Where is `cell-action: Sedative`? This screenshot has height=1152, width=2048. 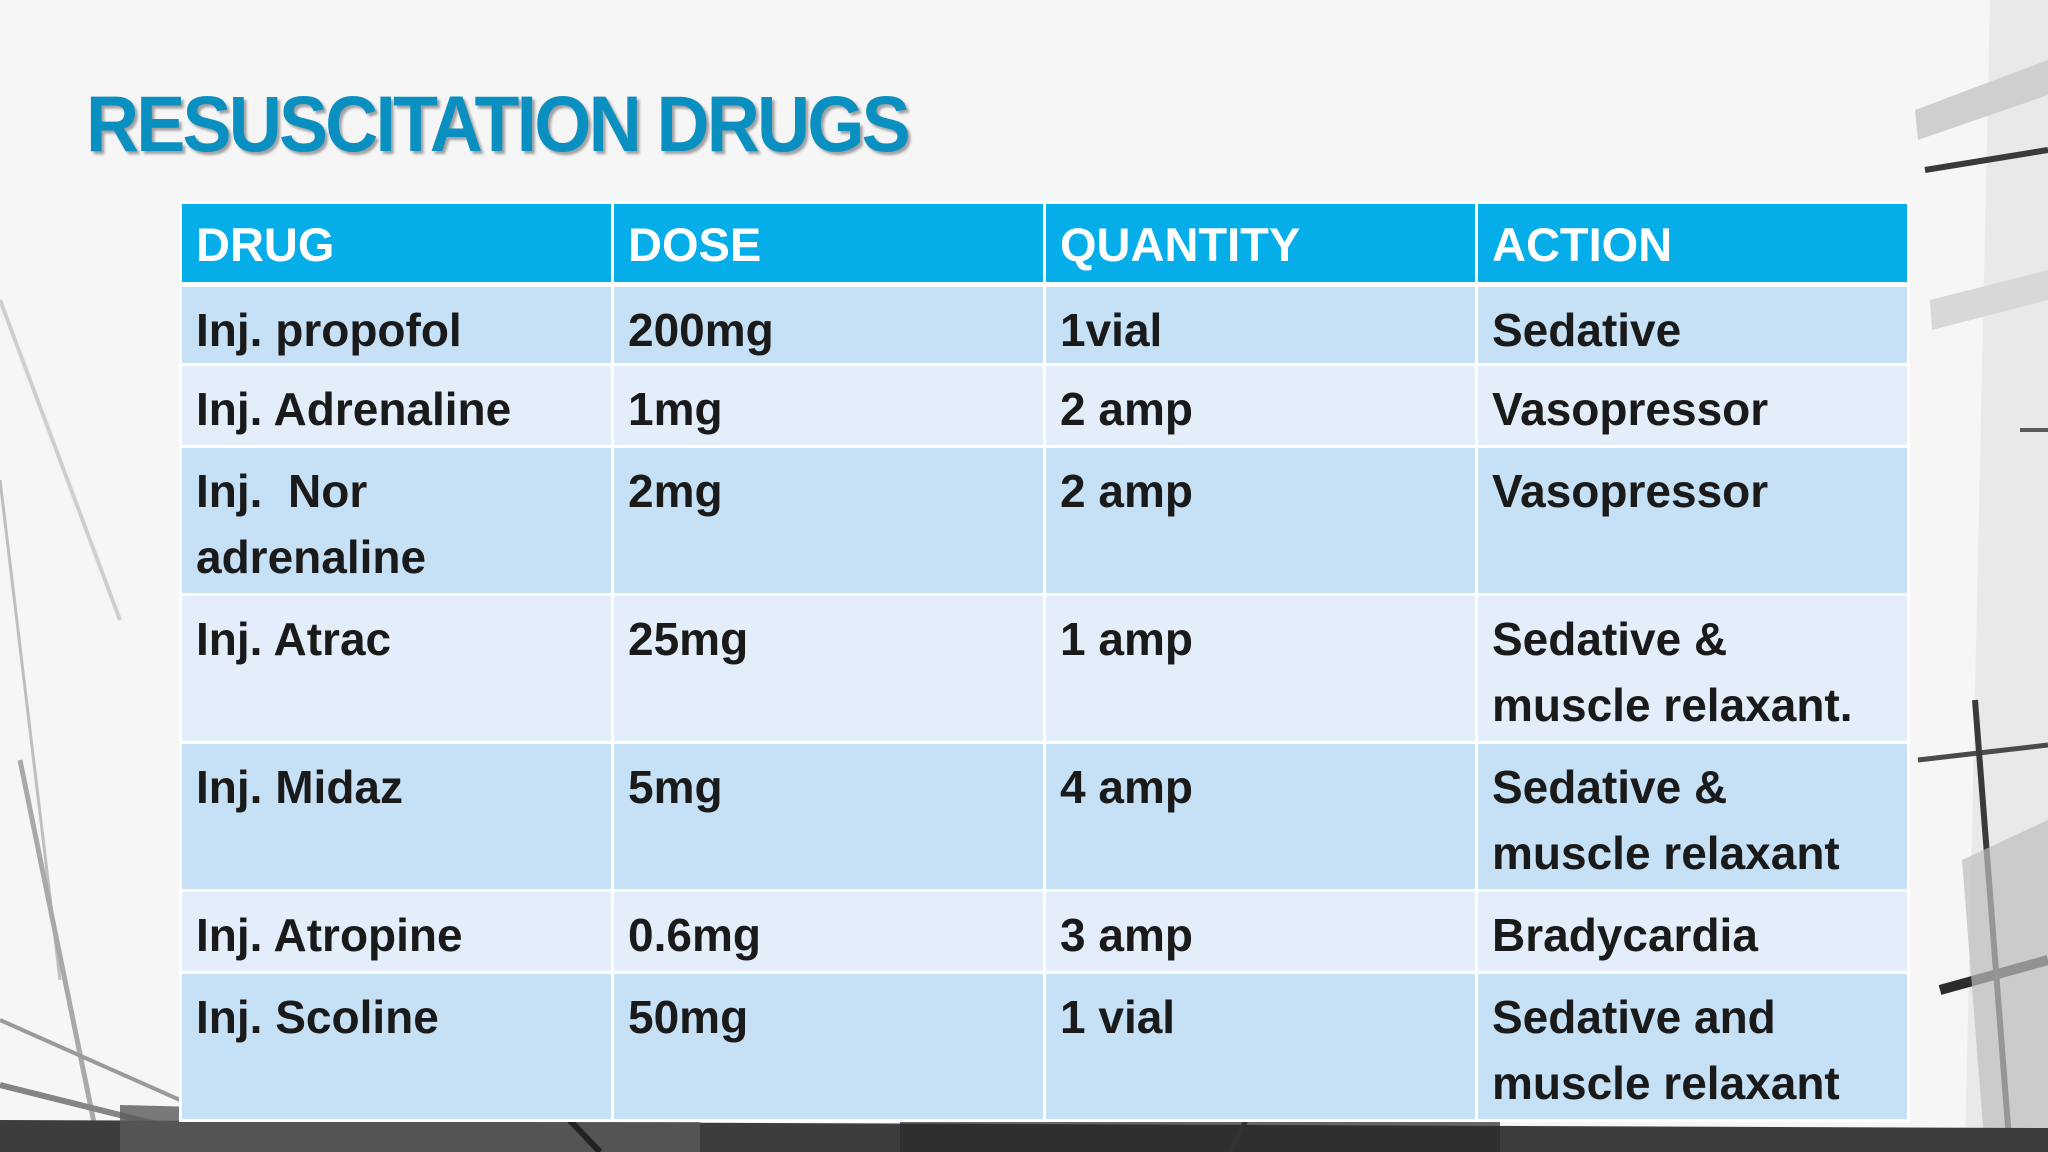 cell-action: Sedative is located at coordinates (1692, 324).